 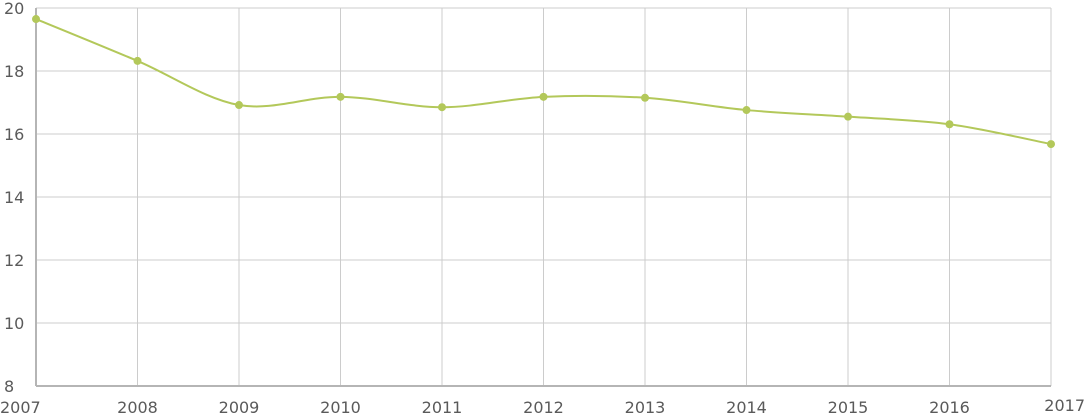 I want to click on y-tick-label: 18, so click(x=14, y=71).